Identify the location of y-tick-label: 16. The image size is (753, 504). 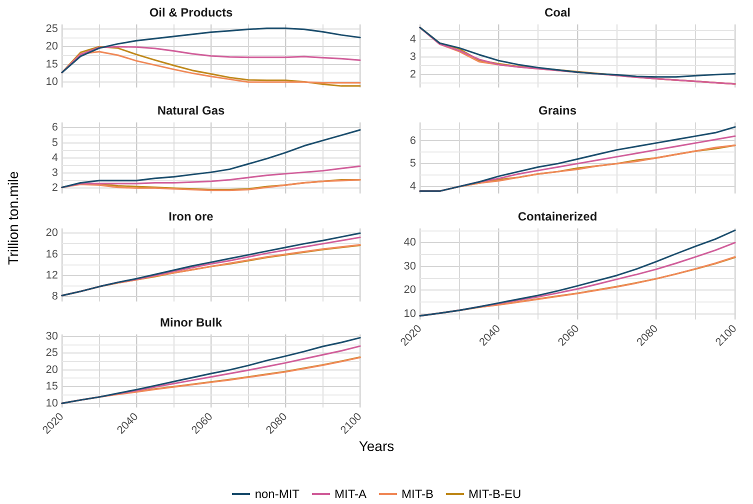
(52, 254).